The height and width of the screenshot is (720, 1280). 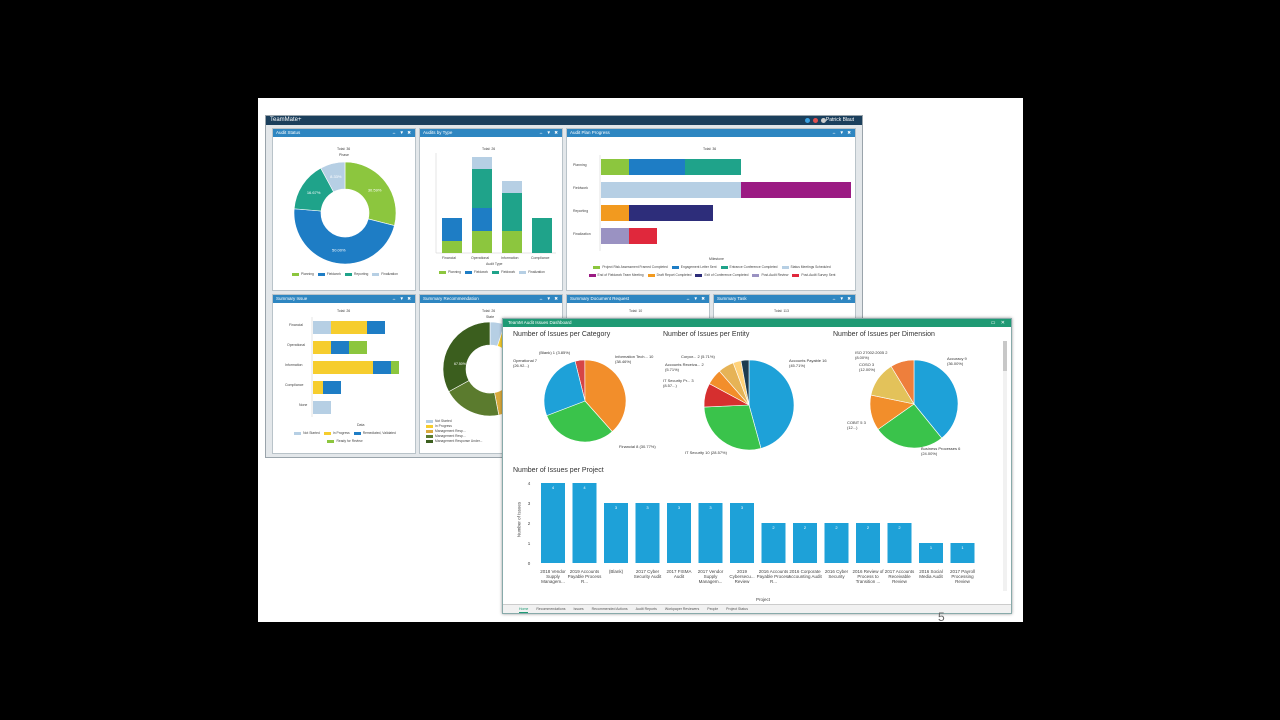 What do you see at coordinates (580, 165) in the screenshot?
I see `y-tick: Planning` at bounding box center [580, 165].